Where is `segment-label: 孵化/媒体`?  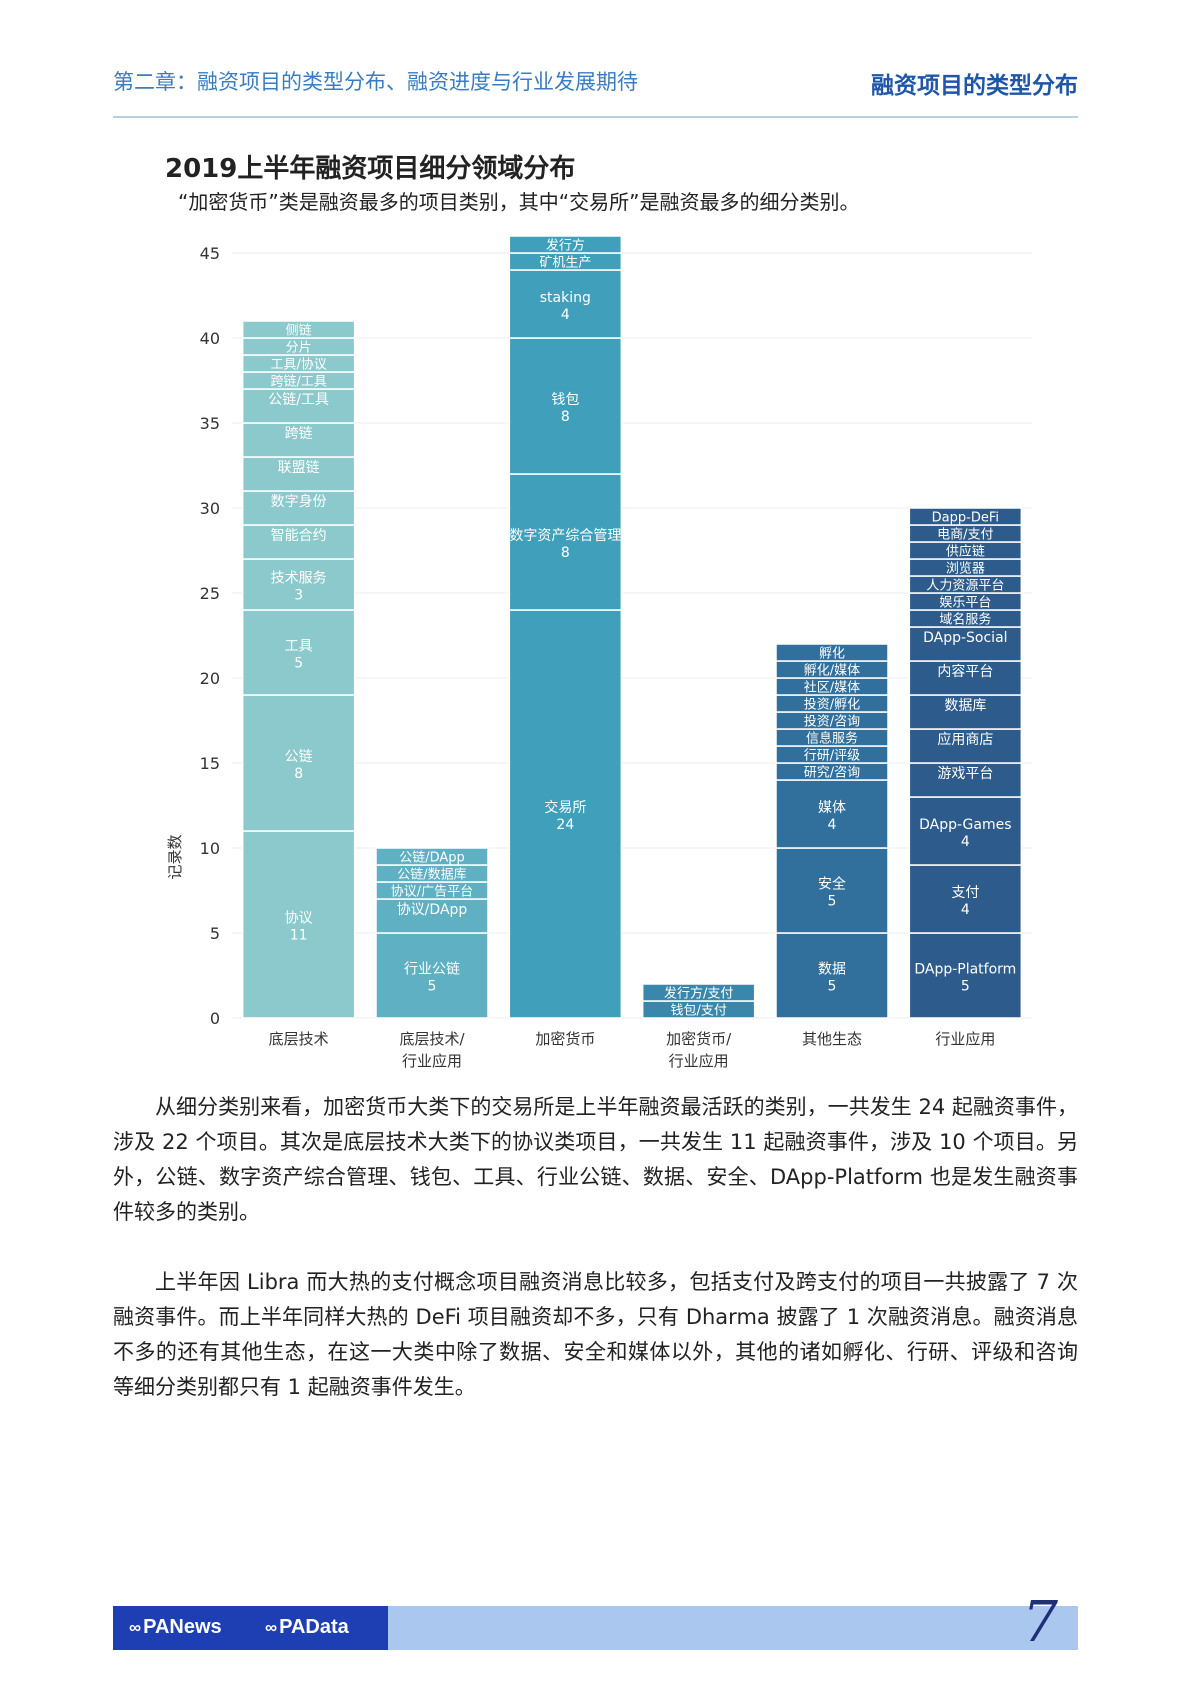
segment-label: 孵化/媒体 is located at coordinates (832, 671).